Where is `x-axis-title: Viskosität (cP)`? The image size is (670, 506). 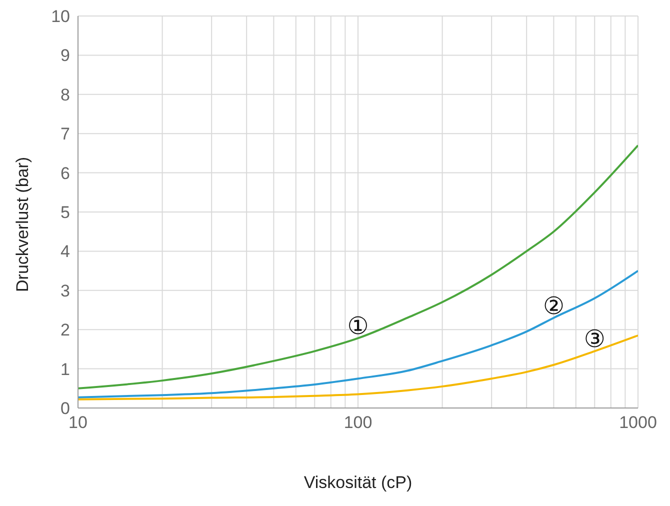
x-axis-title: Viskosität (cP) is located at coordinates (358, 482).